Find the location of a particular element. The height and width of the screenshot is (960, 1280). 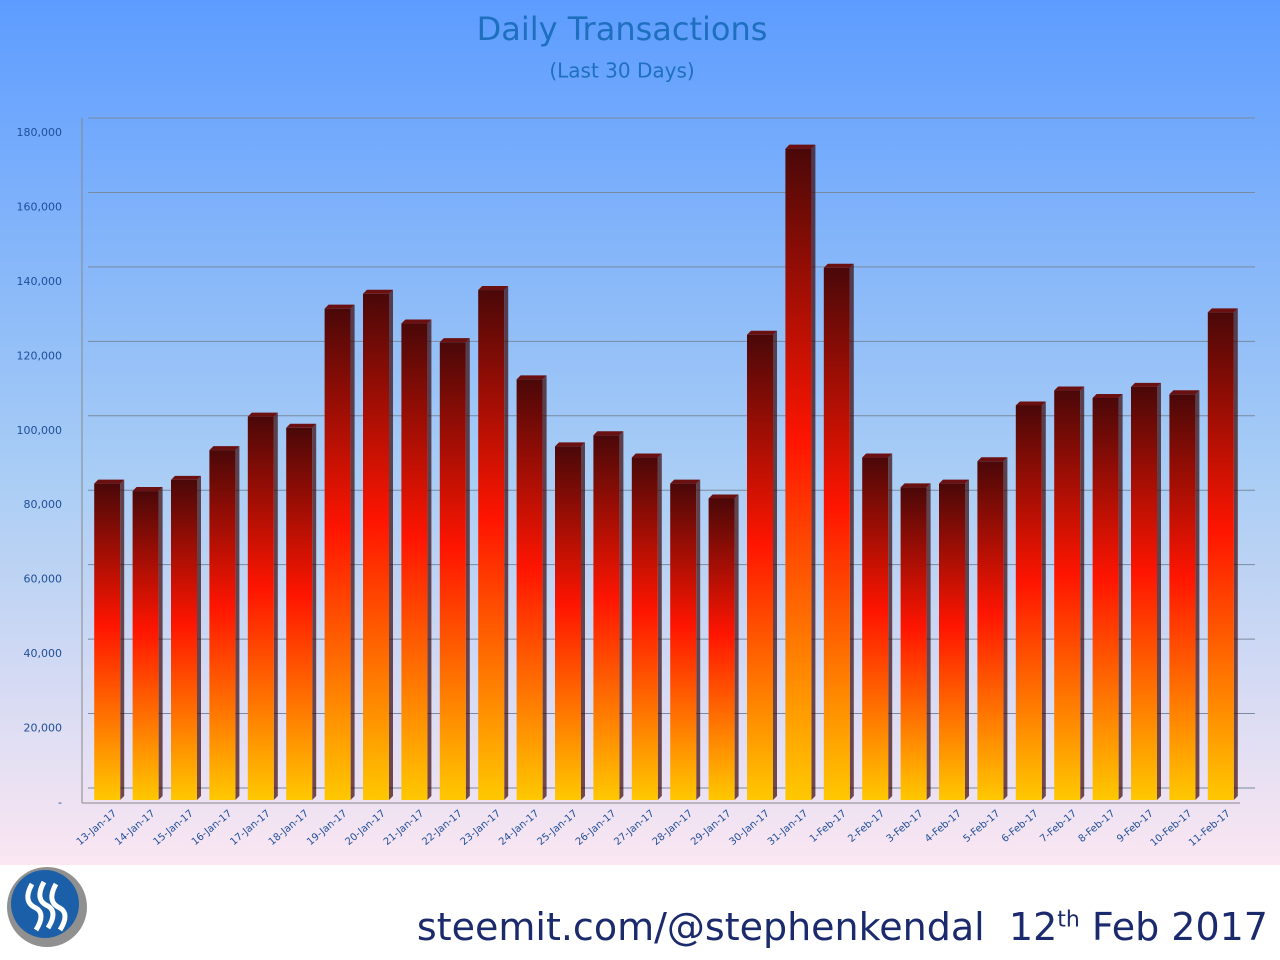

y-tick-label: 180,000 is located at coordinates (40, 132).